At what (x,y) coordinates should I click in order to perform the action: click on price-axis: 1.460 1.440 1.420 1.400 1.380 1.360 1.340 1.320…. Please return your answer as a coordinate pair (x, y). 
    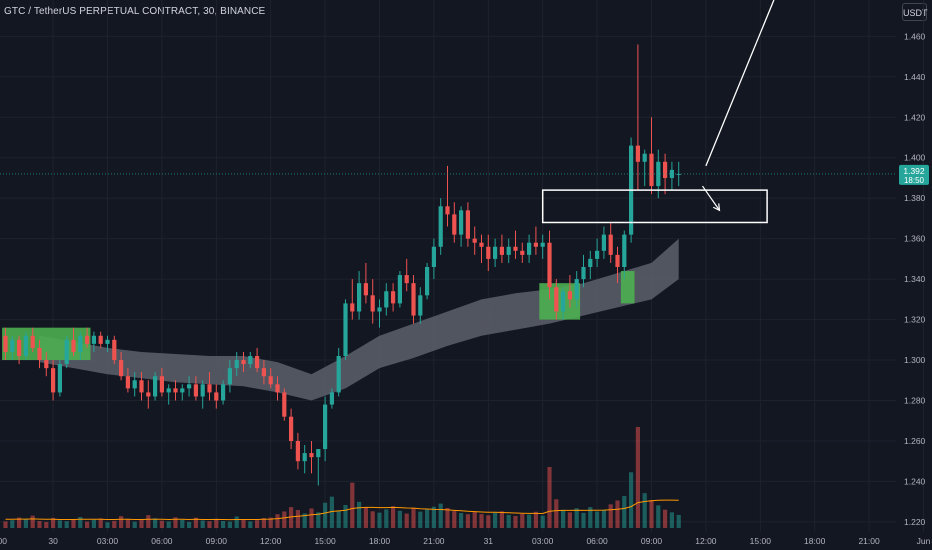
    Looking at the image, I should click on (915, 279).